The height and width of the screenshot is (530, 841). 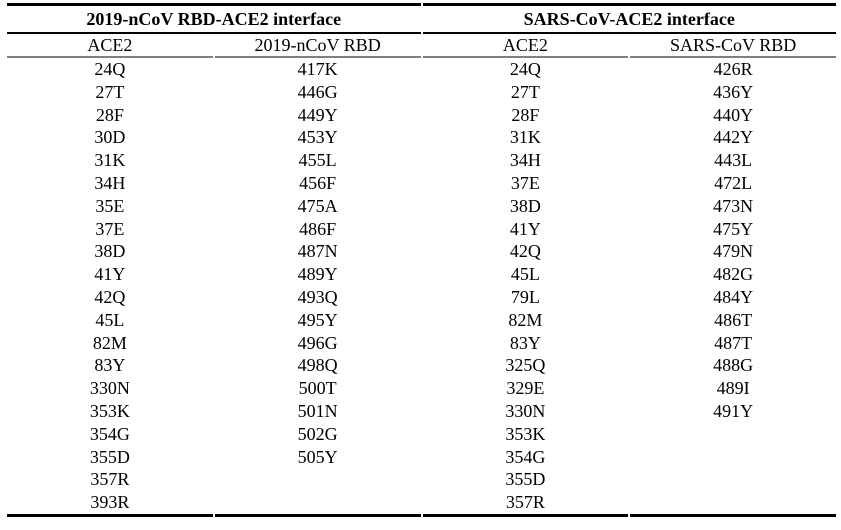 I want to click on table-row: 355D 505Y 354G, so click(x=421, y=457).